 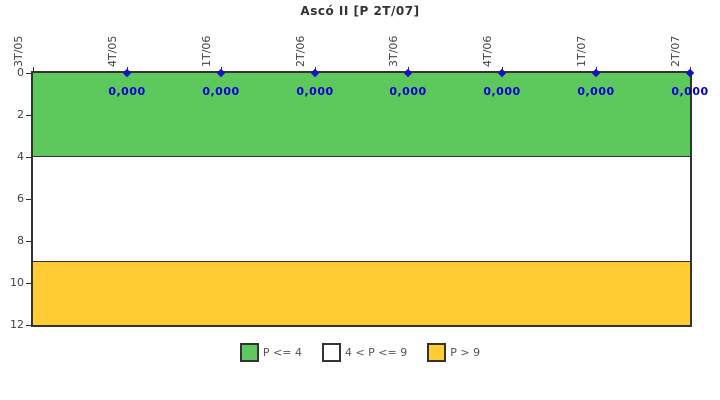 I want to click on legend-item: 4 < P <= 9, so click(x=364, y=352).